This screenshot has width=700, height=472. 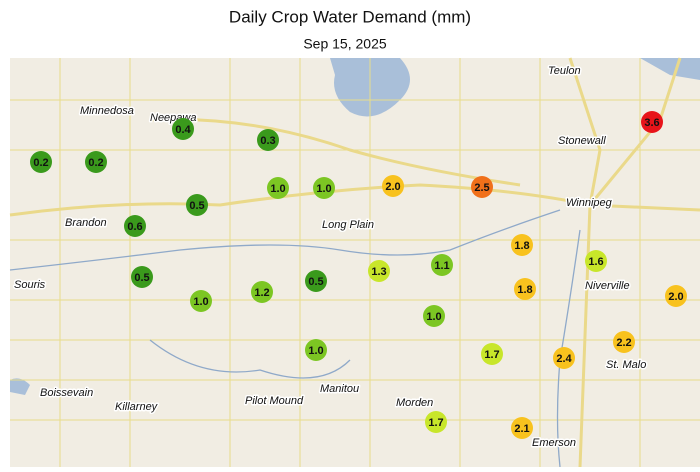 I want to click on place-label: Long Plain, so click(x=348, y=225).